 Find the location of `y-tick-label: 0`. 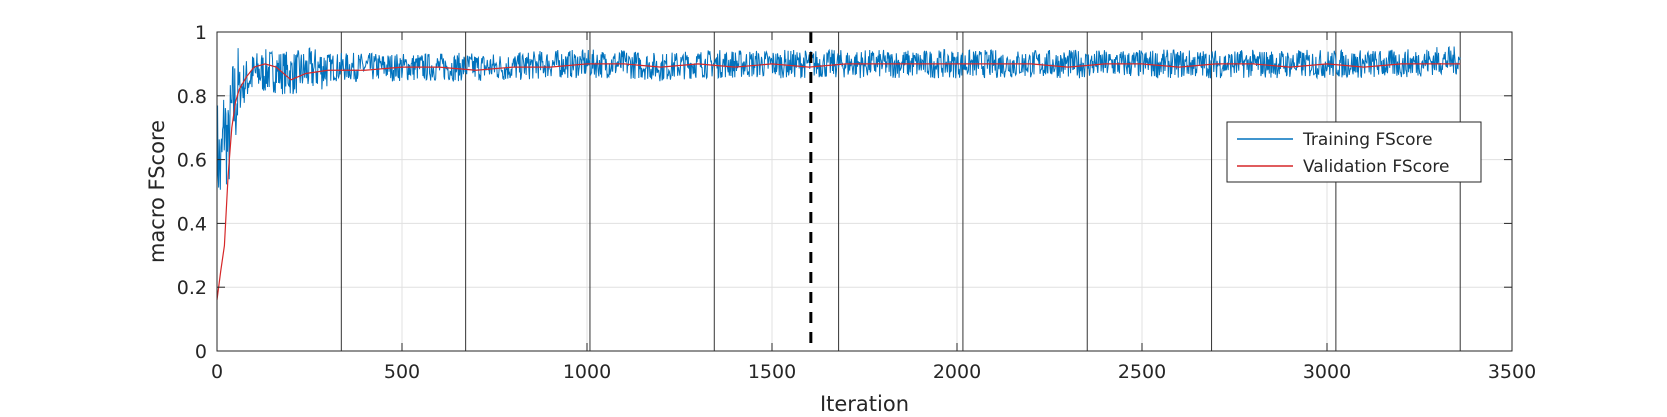

y-tick-label: 0 is located at coordinates (201, 352).